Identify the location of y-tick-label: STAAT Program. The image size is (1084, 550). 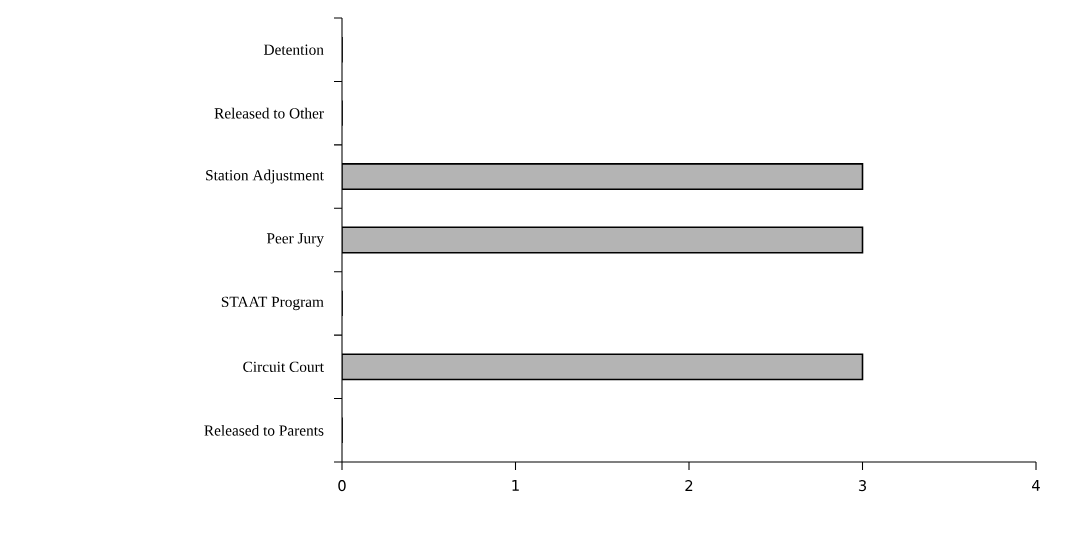
(272, 303).